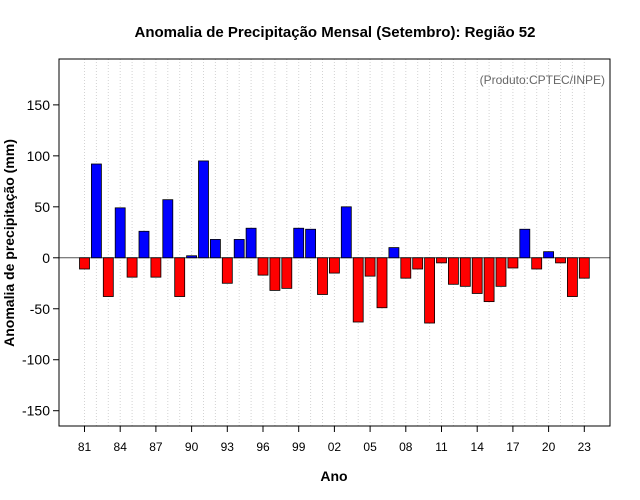  What do you see at coordinates (513, 263) in the screenshot?
I see `bar-2017` at bounding box center [513, 263].